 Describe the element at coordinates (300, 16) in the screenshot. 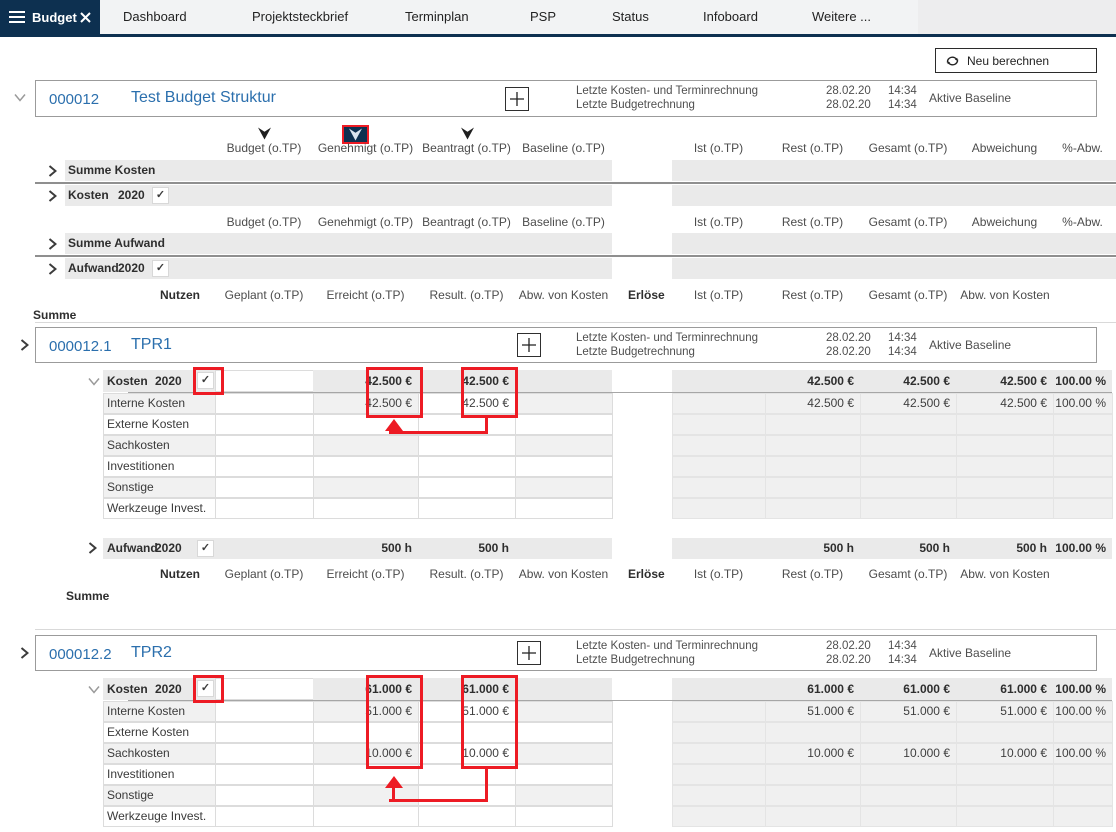

I see `tab-projektsteckbrief: Projektsteckbrief` at that location.